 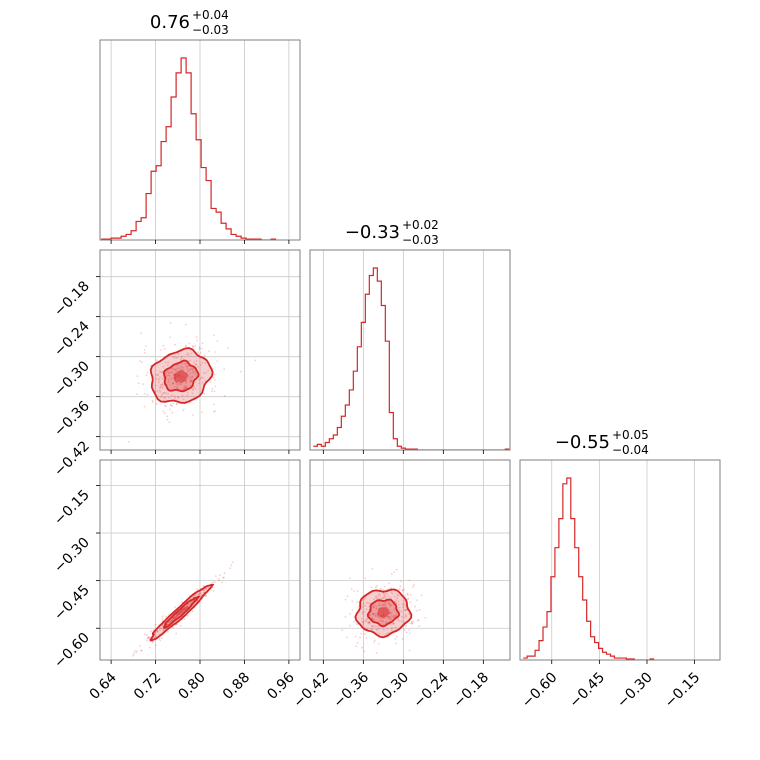 I want to click on x-tick-label: −0.30, so click(x=635, y=691).